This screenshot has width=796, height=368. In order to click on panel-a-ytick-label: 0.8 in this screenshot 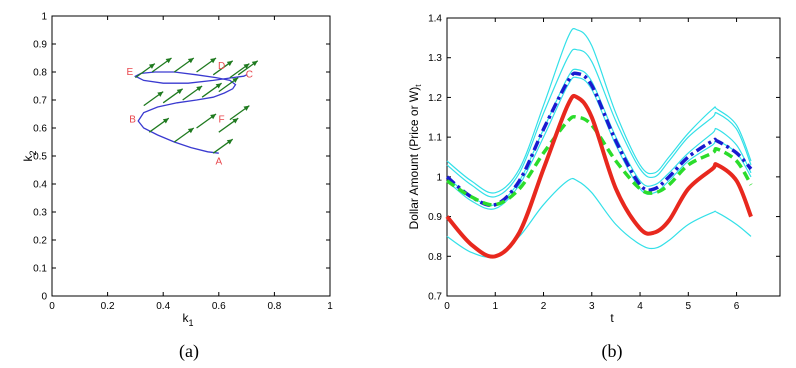, I will do `click(40, 73)`.